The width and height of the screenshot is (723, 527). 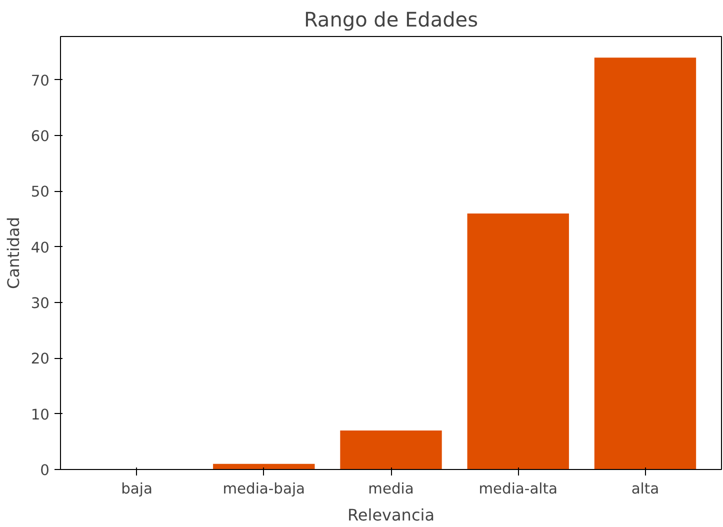 I want to click on x-tick-label: media-alta, so click(x=518, y=489).